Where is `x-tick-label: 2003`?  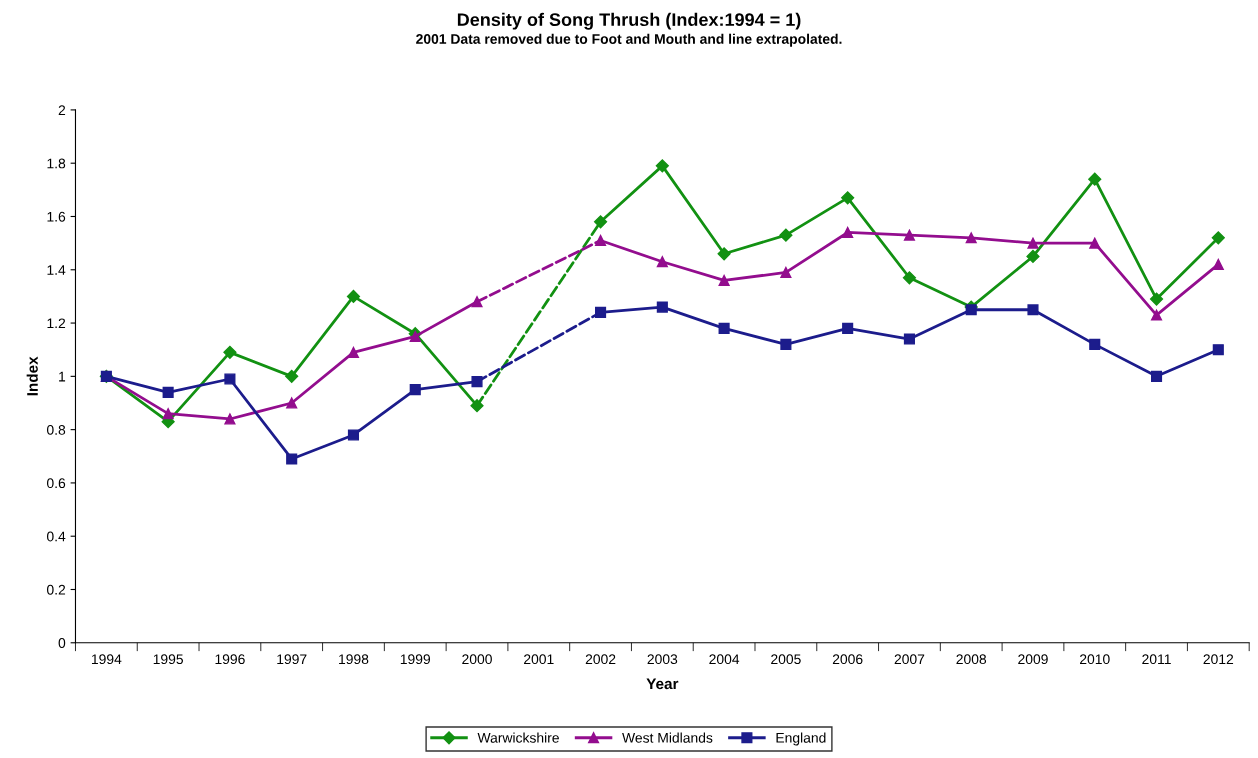 x-tick-label: 2003 is located at coordinates (662, 659).